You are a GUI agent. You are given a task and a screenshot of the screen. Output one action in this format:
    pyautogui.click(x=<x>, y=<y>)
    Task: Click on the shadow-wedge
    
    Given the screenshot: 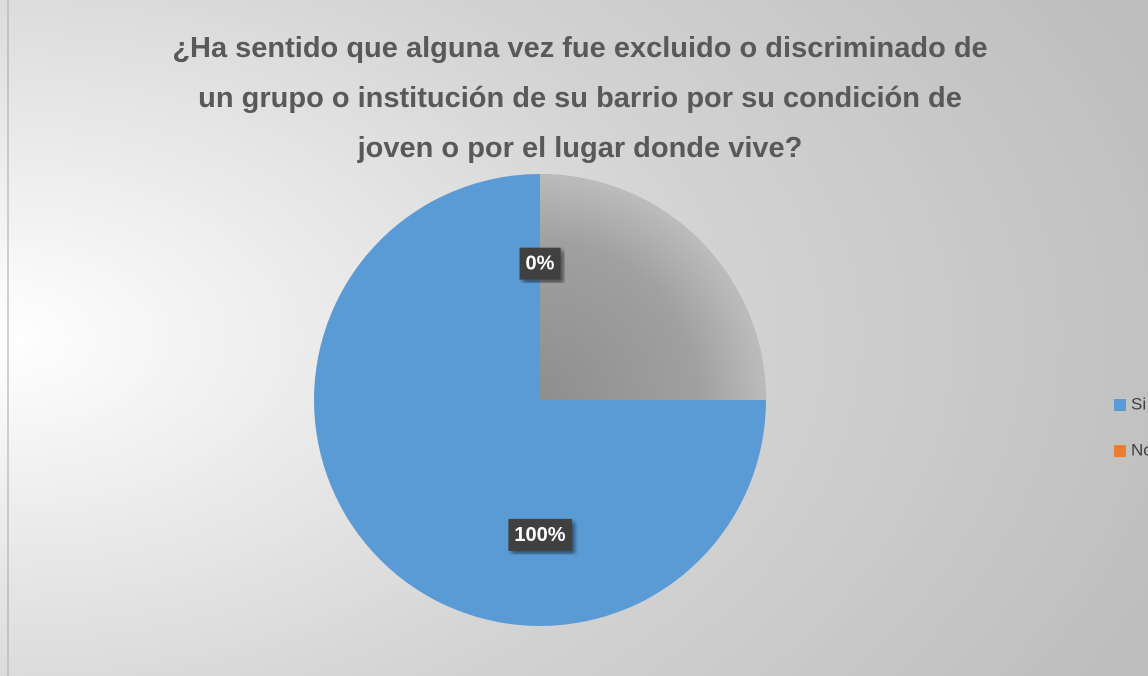 What is the action you would take?
    pyautogui.click(x=653, y=287)
    